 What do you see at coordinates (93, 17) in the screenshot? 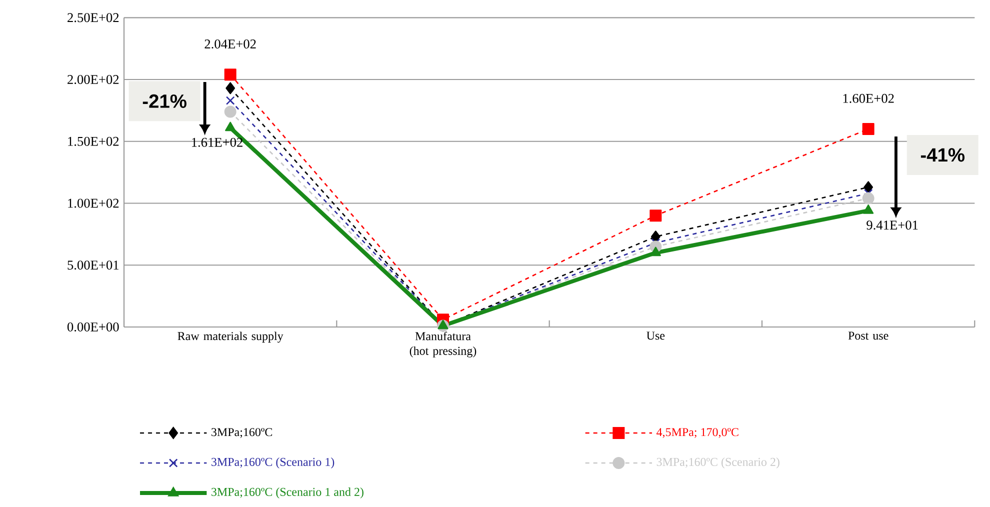
I see `y-tick-label: 2.50E+02` at bounding box center [93, 17].